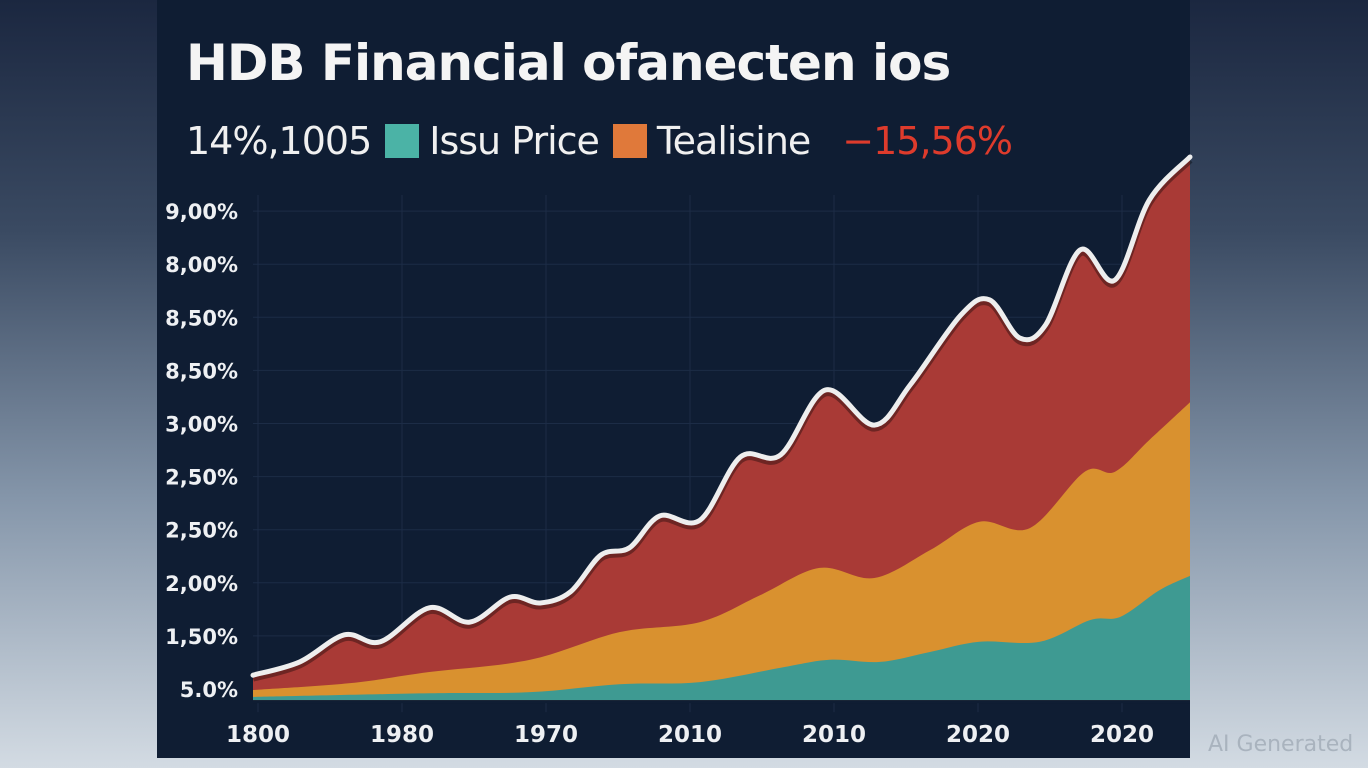 Image resolution: width=1368 pixels, height=768 pixels. What do you see at coordinates (546, 735) in the screenshot?
I see `x-tick-label: 1970` at bounding box center [546, 735].